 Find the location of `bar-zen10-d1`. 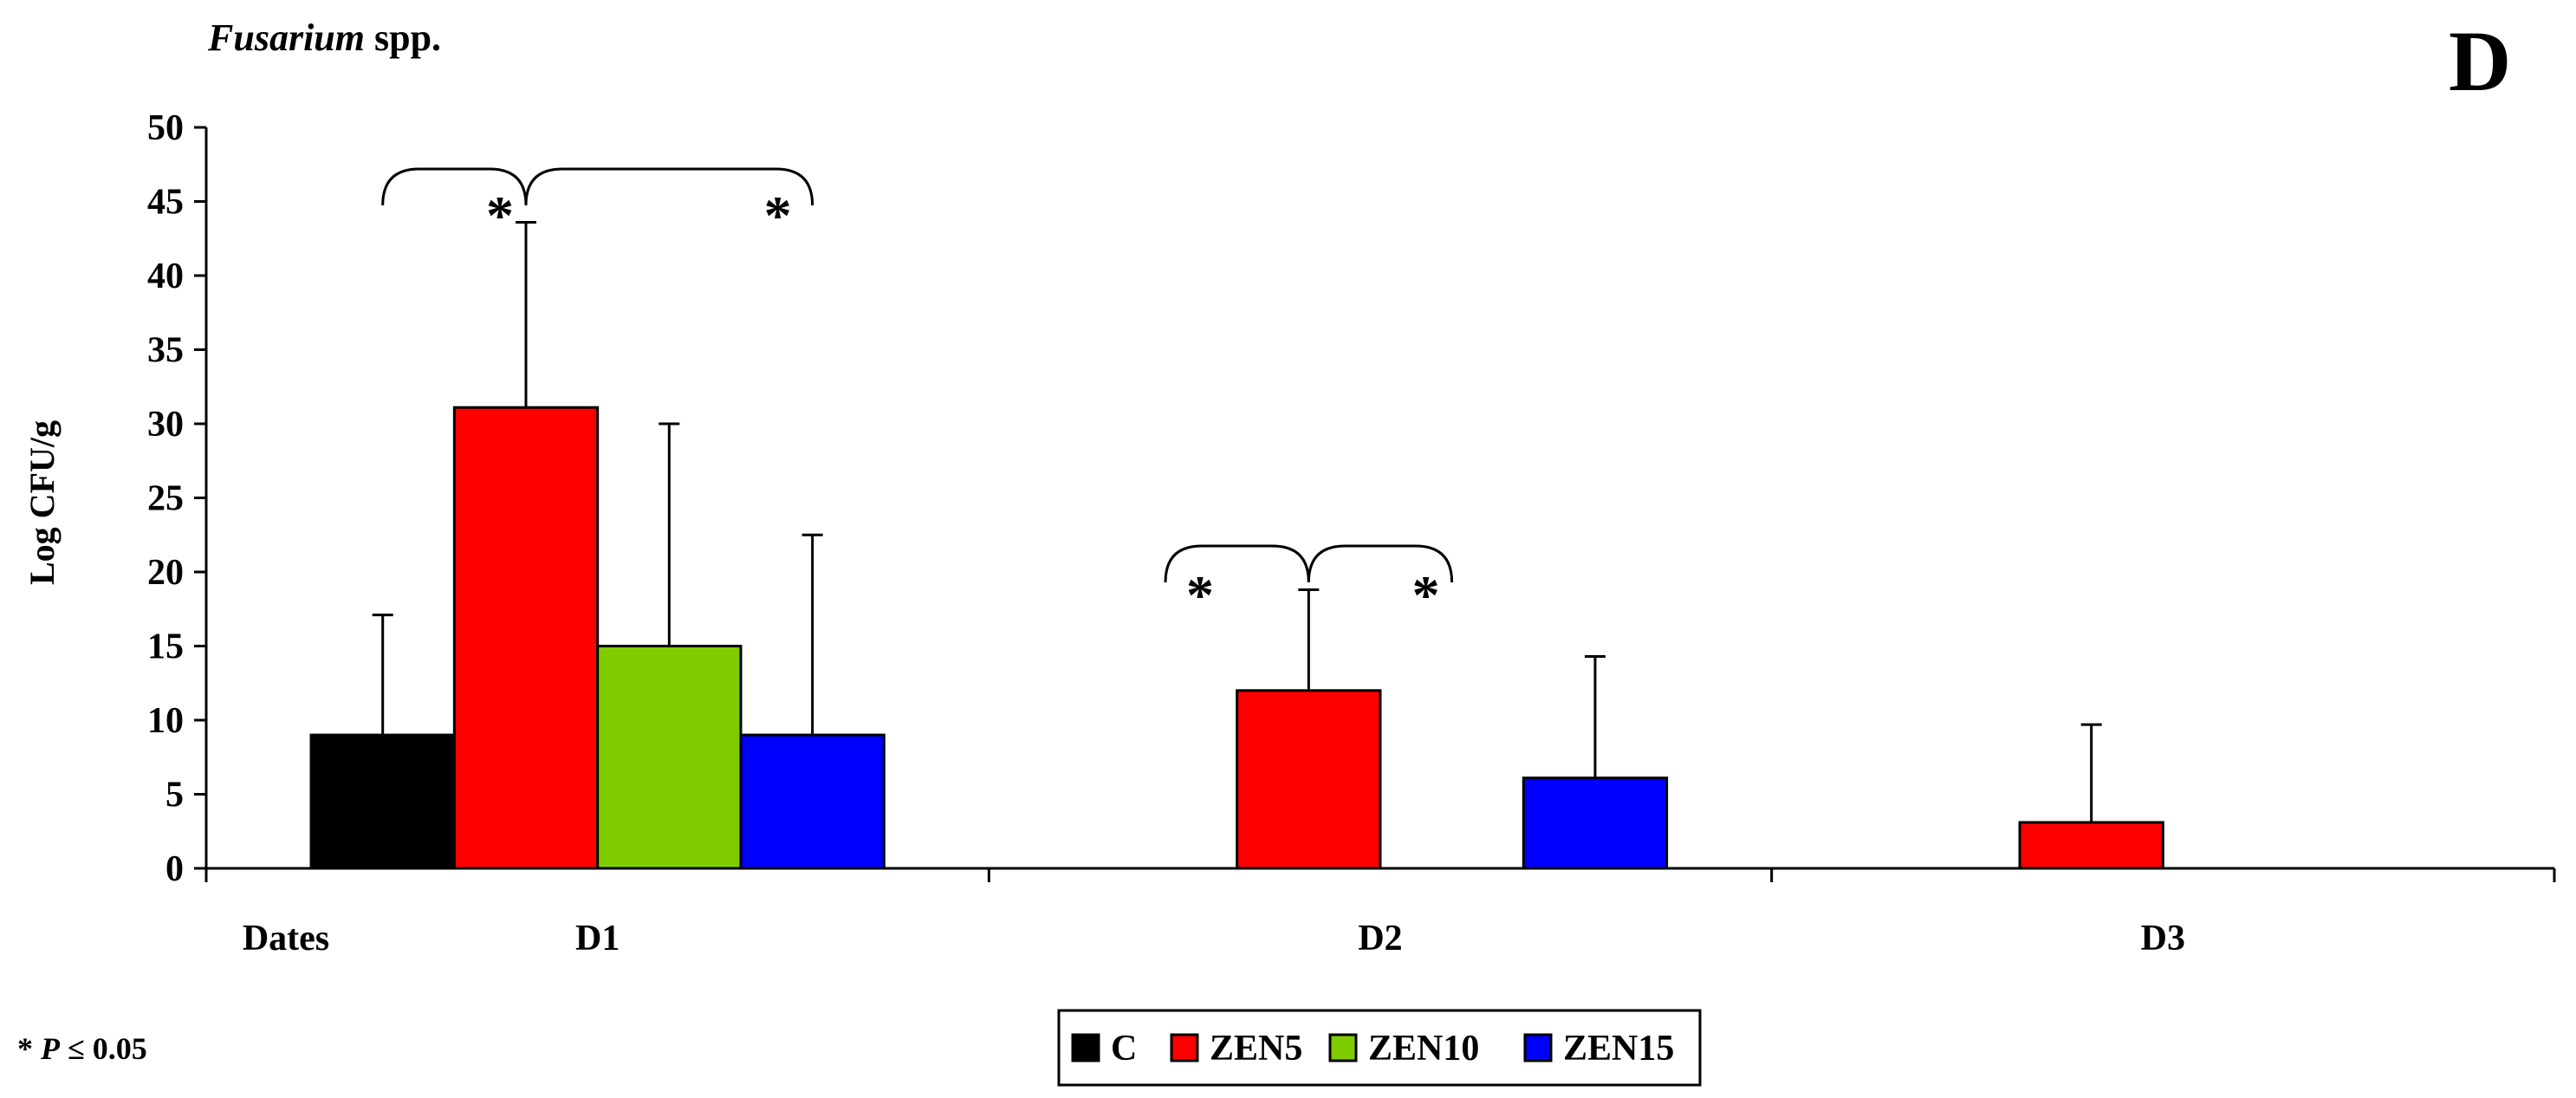

bar-zen10-d1 is located at coordinates (670, 757).